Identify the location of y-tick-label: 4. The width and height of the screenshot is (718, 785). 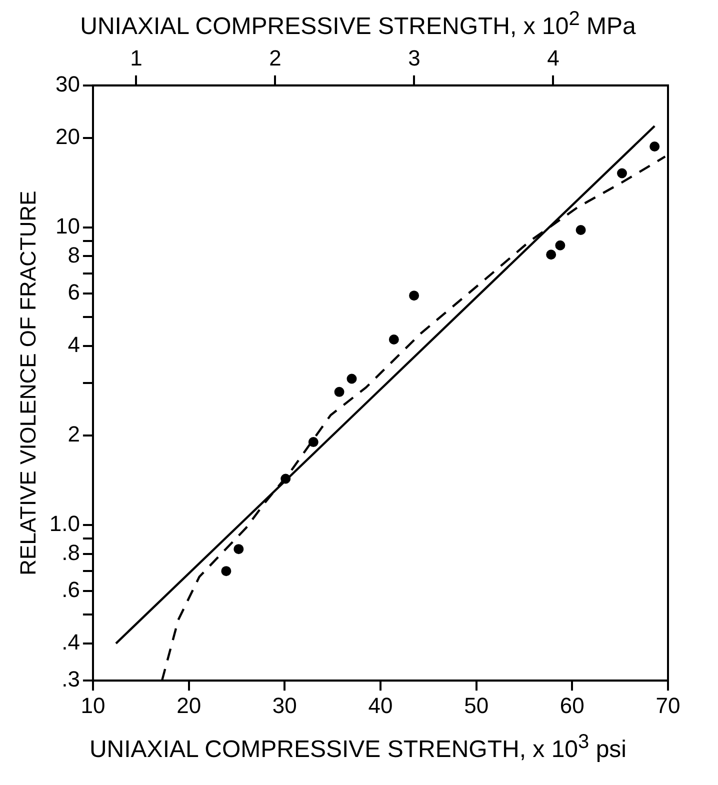
(74, 344).